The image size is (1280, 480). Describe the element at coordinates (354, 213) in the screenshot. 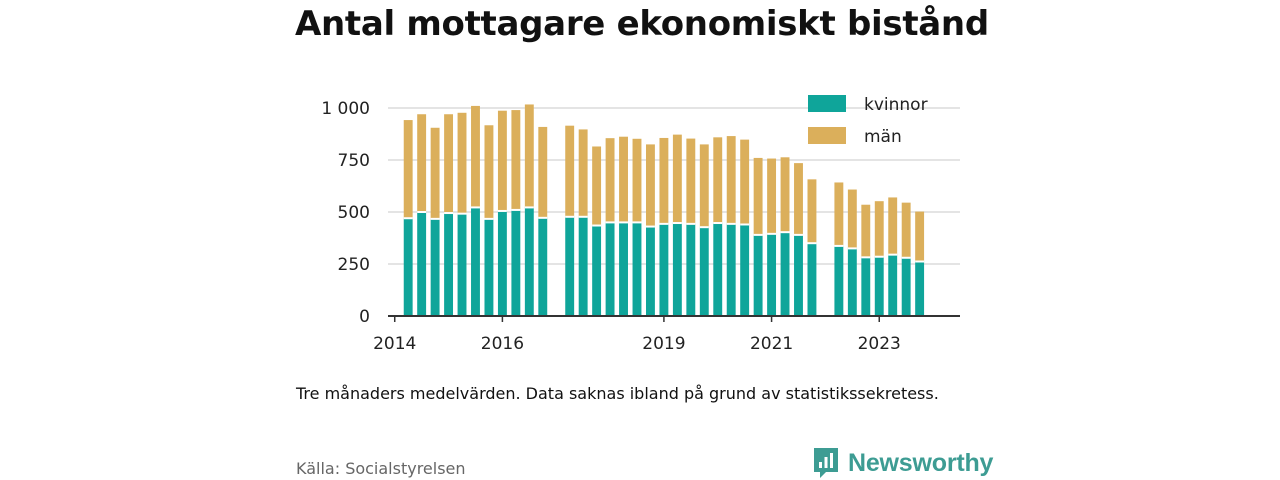

I see `y-tick-label: 500` at that location.